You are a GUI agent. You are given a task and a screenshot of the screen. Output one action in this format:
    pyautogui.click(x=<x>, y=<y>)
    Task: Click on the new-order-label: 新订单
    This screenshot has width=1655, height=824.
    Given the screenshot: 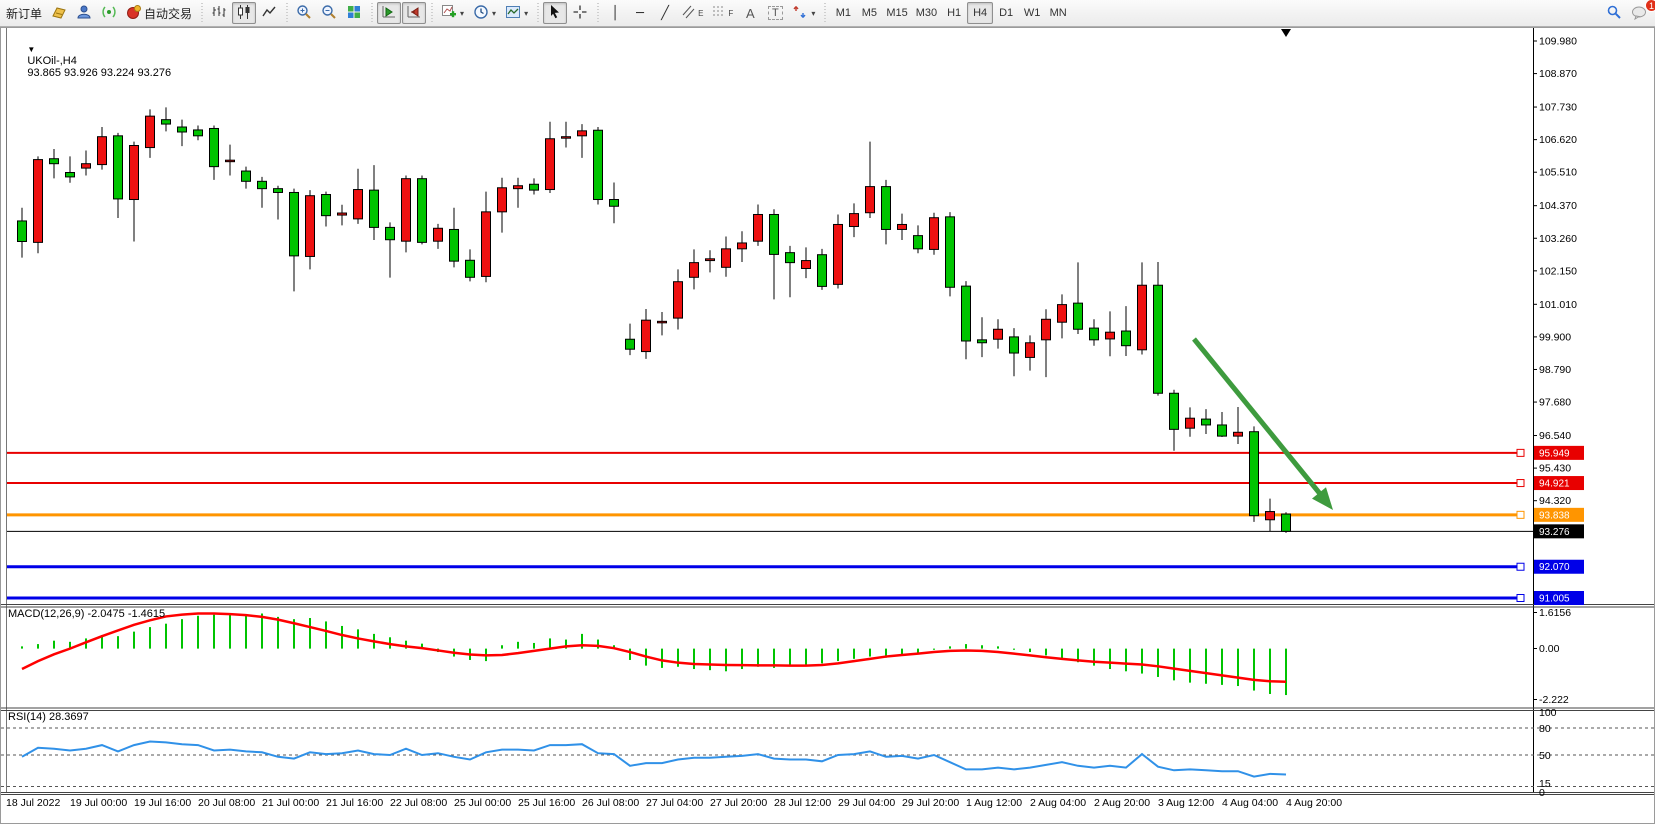 What is the action you would take?
    pyautogui.click(x=24, y=13)
    